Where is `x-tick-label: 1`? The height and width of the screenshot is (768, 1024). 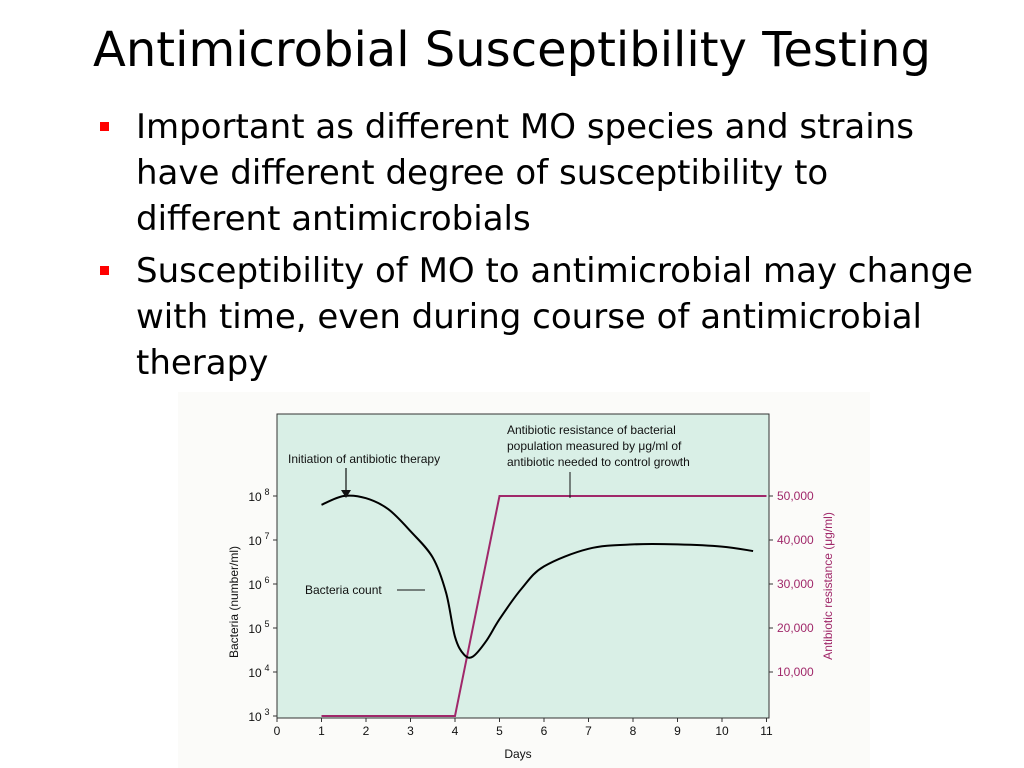
x-tick-label: 1 is located at coordinates (321, 731).